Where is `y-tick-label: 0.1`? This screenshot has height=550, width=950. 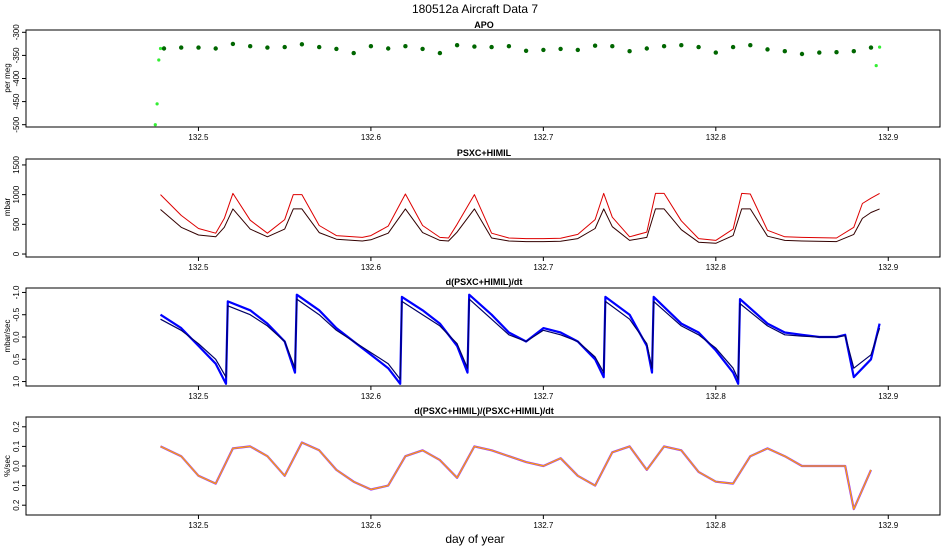 y-tick-label: 0.1 is located at coordinates (16, 446).